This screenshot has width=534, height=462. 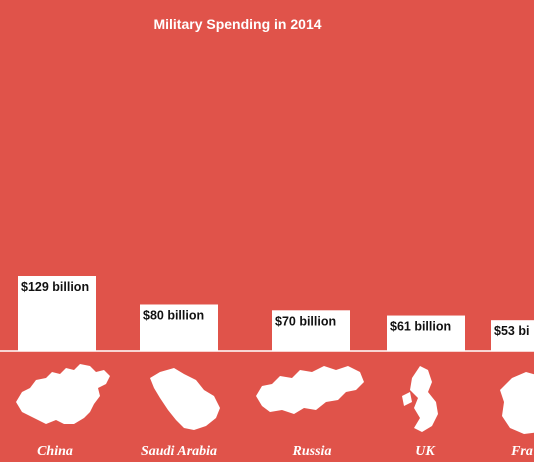 What do you see at coordinates (237, 24) in the screenshot?
I see `chart-title: Military Spending in 2014` at bounding box center [237, 24].